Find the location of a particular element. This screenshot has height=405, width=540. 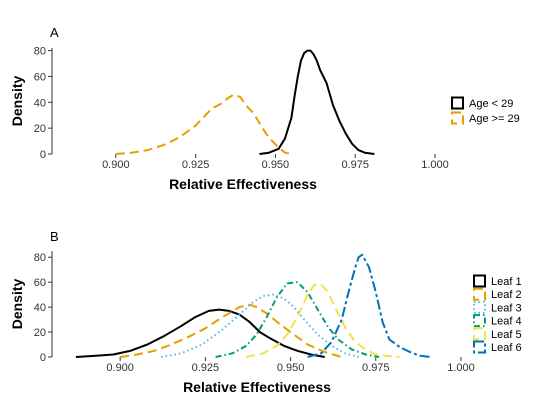

panel-b-y-tick-label: 0 is located at coordinates (43, 358).